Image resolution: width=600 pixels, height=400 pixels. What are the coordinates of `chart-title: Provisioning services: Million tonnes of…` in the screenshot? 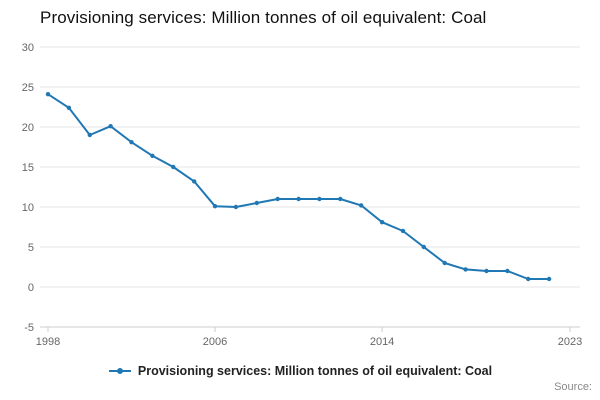 It's located at (263, 17).